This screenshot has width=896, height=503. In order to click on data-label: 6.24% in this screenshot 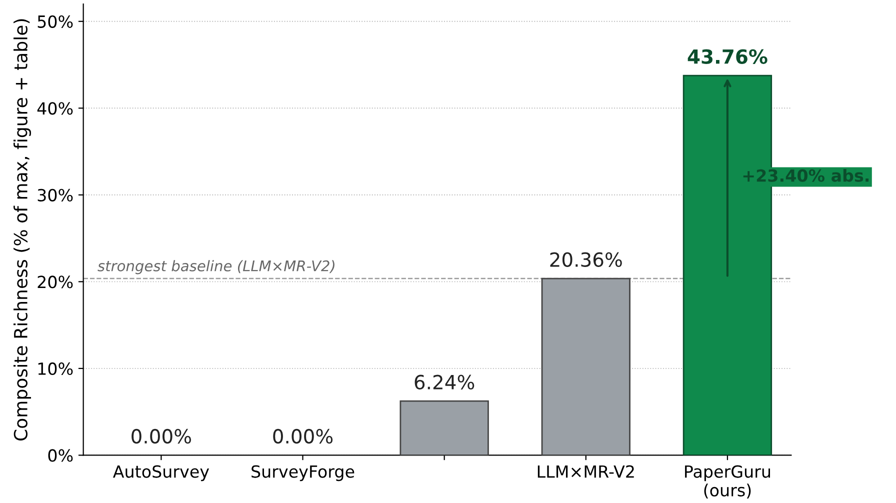, I will do `click(444, 382)`.